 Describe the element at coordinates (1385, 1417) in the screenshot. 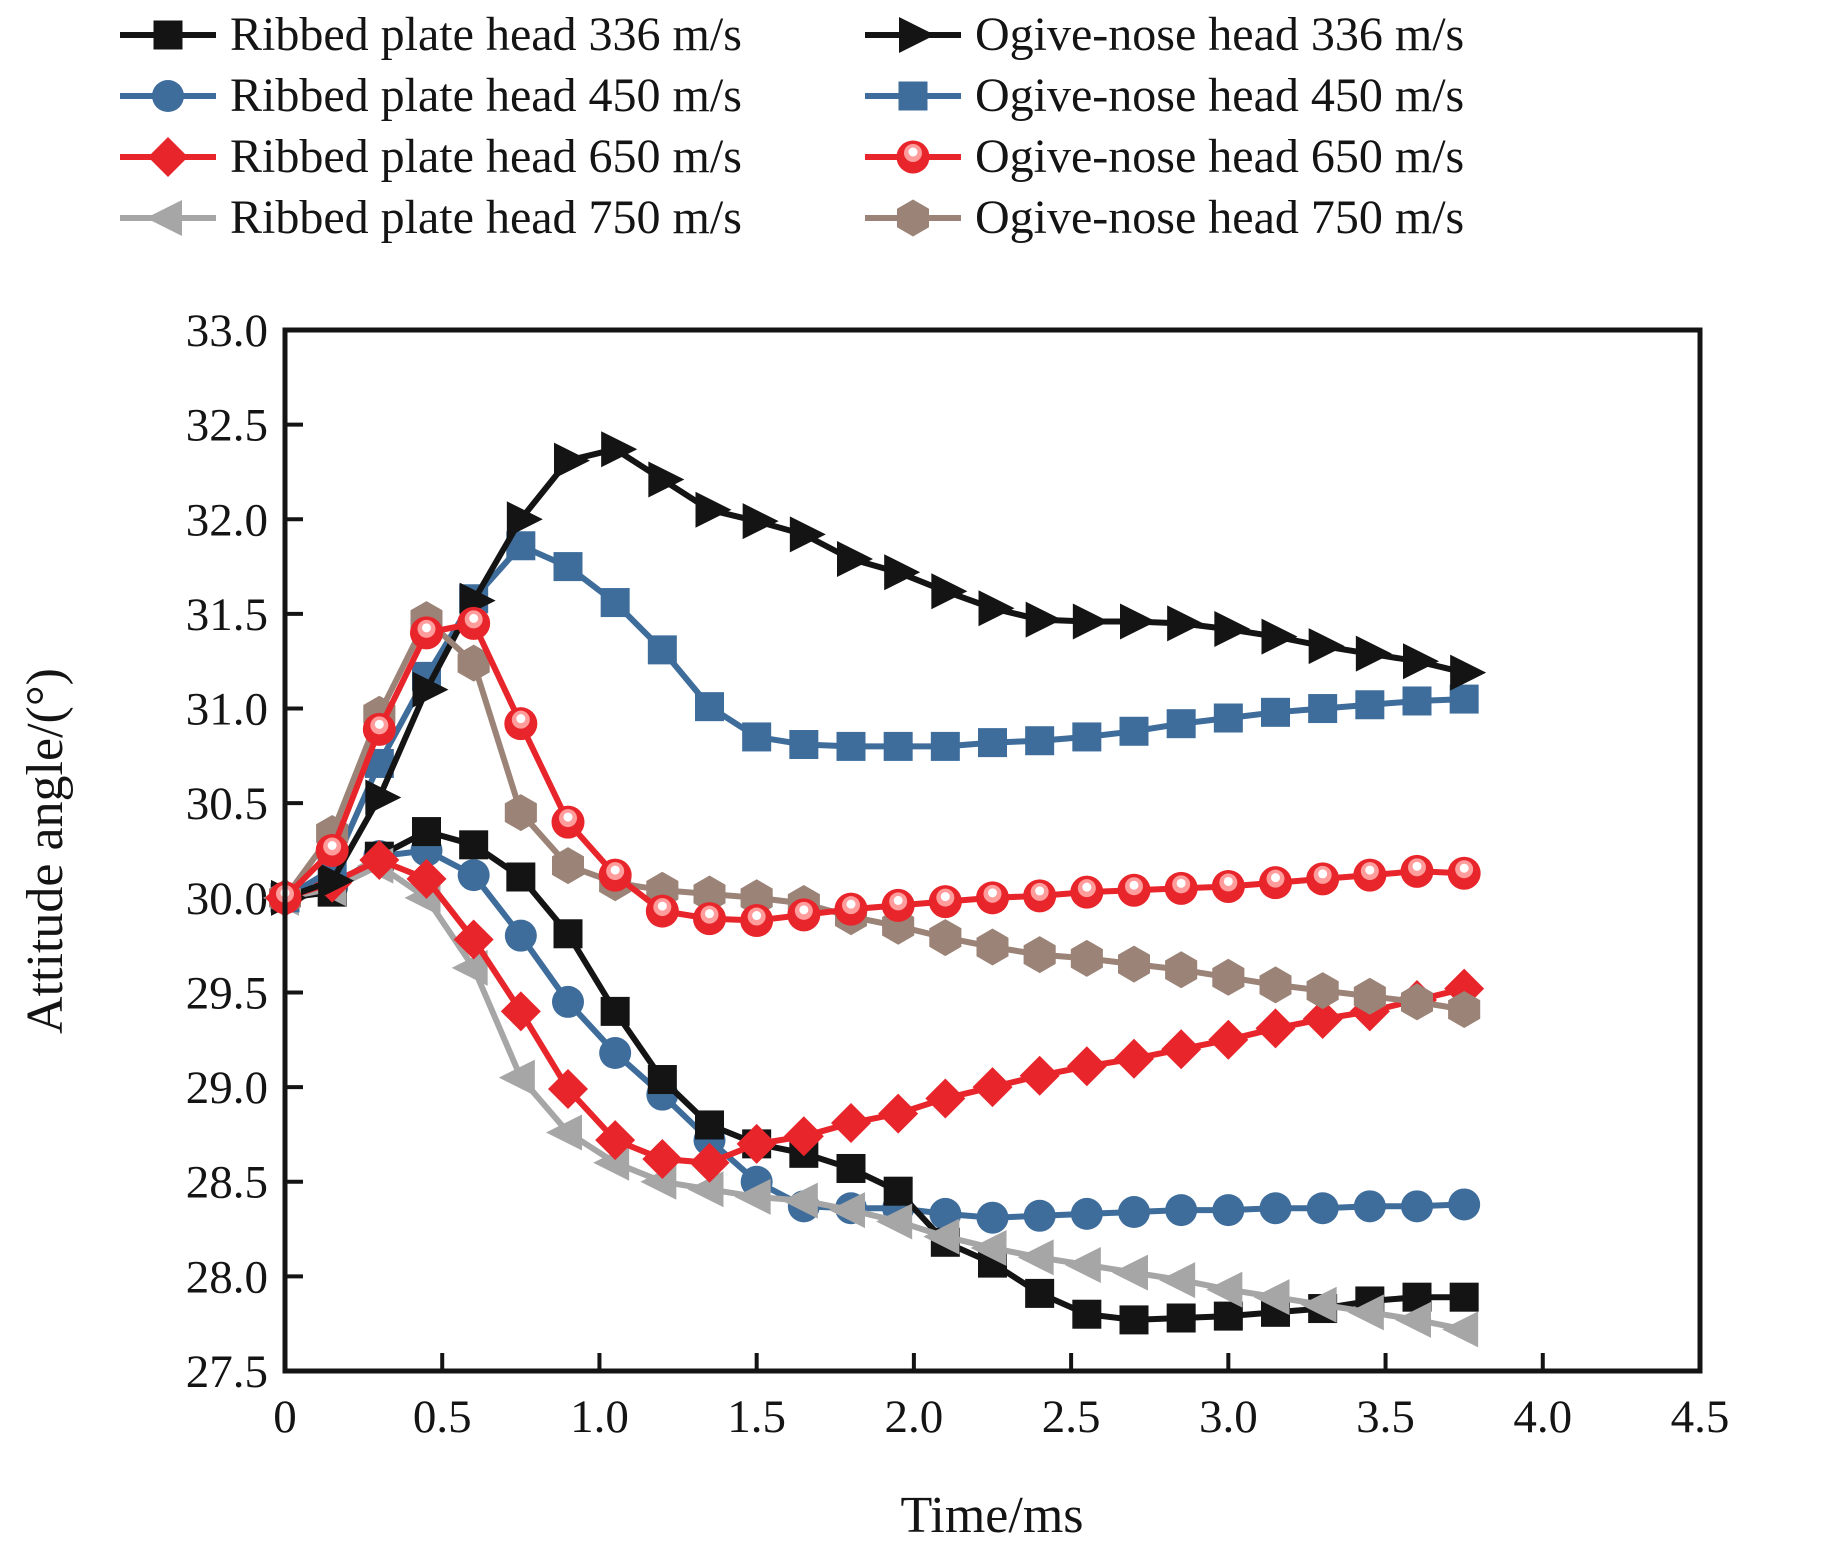

I see `x-tick-label: 3.5` at that location.